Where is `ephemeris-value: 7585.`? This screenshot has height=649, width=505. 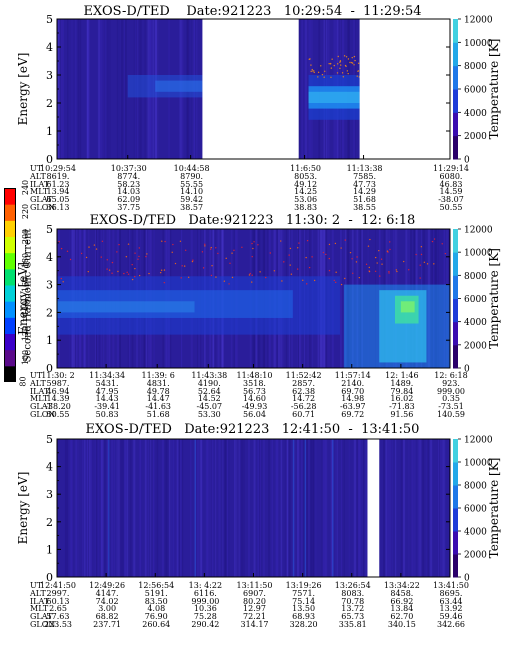
ephemeris-value: 7585. is located at coordinates (364, 176).